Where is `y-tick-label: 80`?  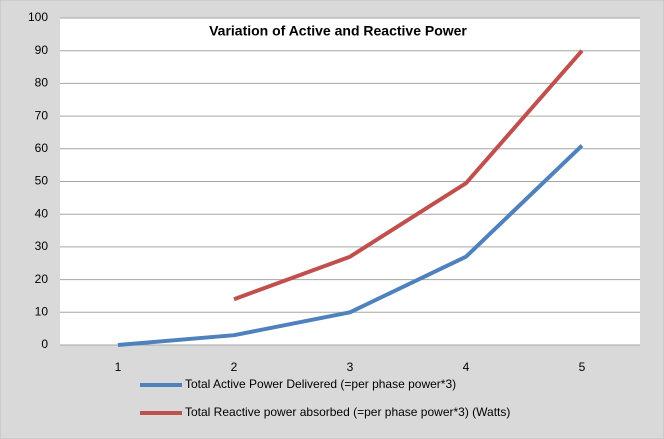 y-tick-label: 80 is located at coordinates (42, 83).